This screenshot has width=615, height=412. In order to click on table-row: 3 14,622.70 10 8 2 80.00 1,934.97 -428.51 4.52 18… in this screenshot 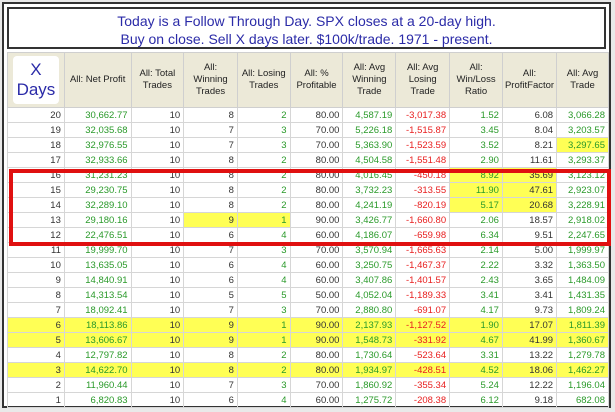, I will do `click(308, 370)`.